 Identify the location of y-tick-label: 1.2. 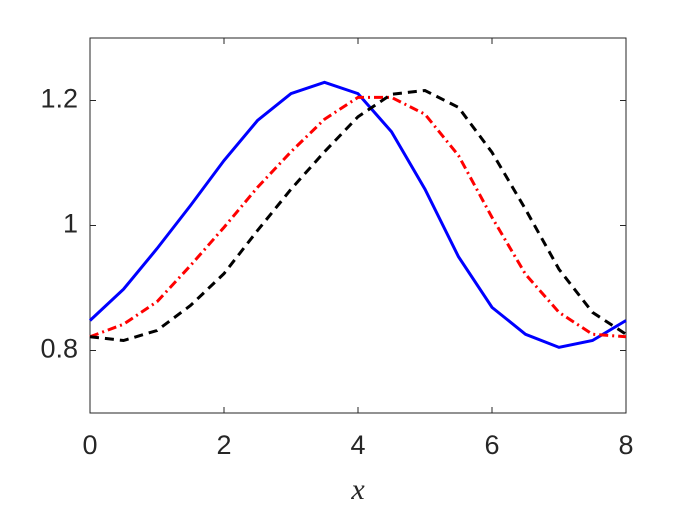
(59, 99).